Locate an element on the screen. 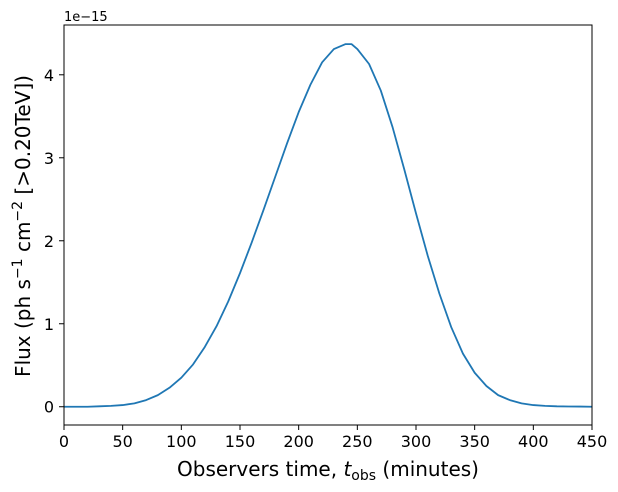 This screenshot has width=618, height=492. x-tick-label: 250 is located at coordinates (357, 441).